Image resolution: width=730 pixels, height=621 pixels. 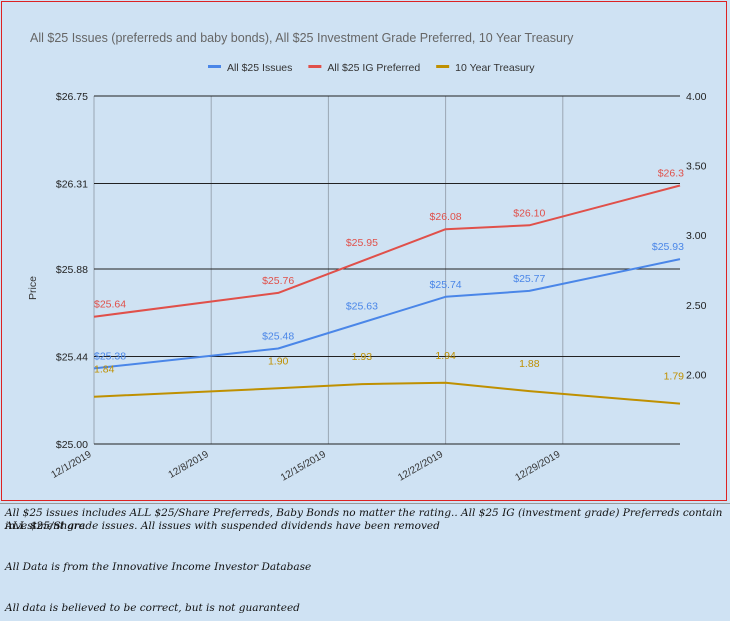 I want to click on y-left-tick-label: $25.00, so click(x=72, y=445).